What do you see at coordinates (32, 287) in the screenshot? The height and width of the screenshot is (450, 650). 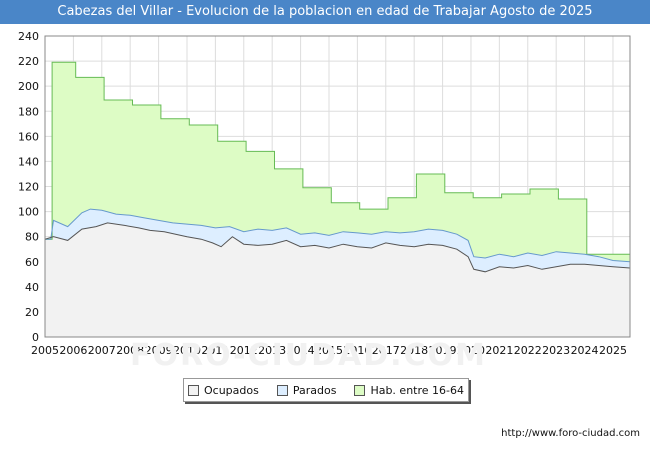 I see `y-tick-label: 40` at bounding box center [32, 287].